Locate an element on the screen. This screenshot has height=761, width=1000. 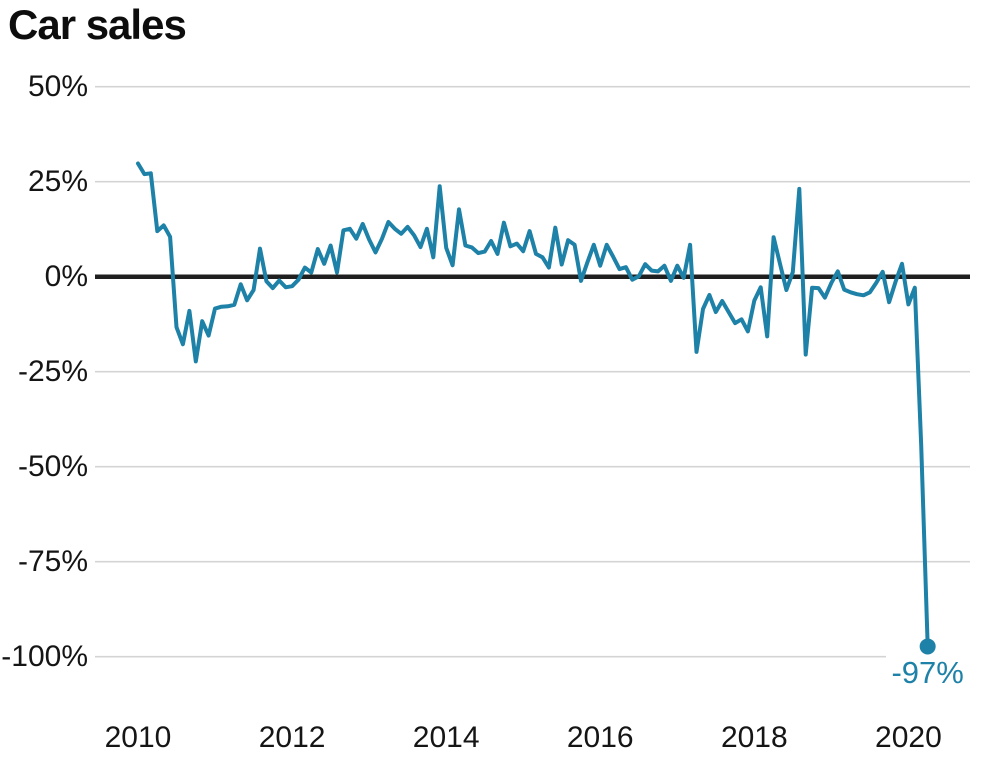
y-axis-tick-label: 25% is located at coordinates (57, 181).